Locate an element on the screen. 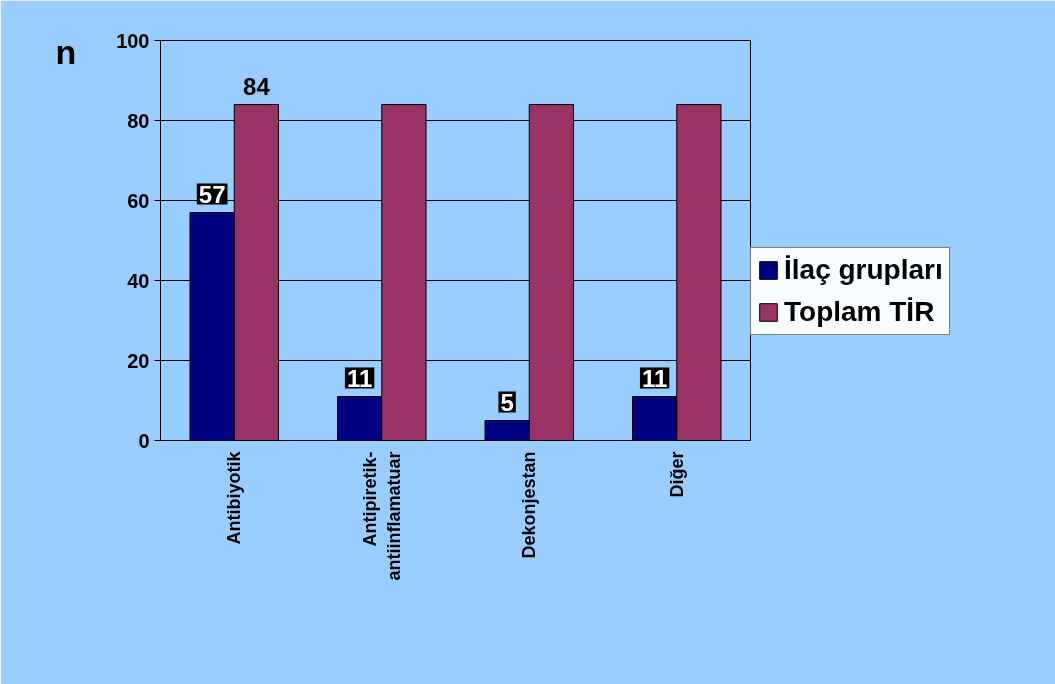 The image size is (1055, 684). data-label: 57 is located at coordinates (212, 194).